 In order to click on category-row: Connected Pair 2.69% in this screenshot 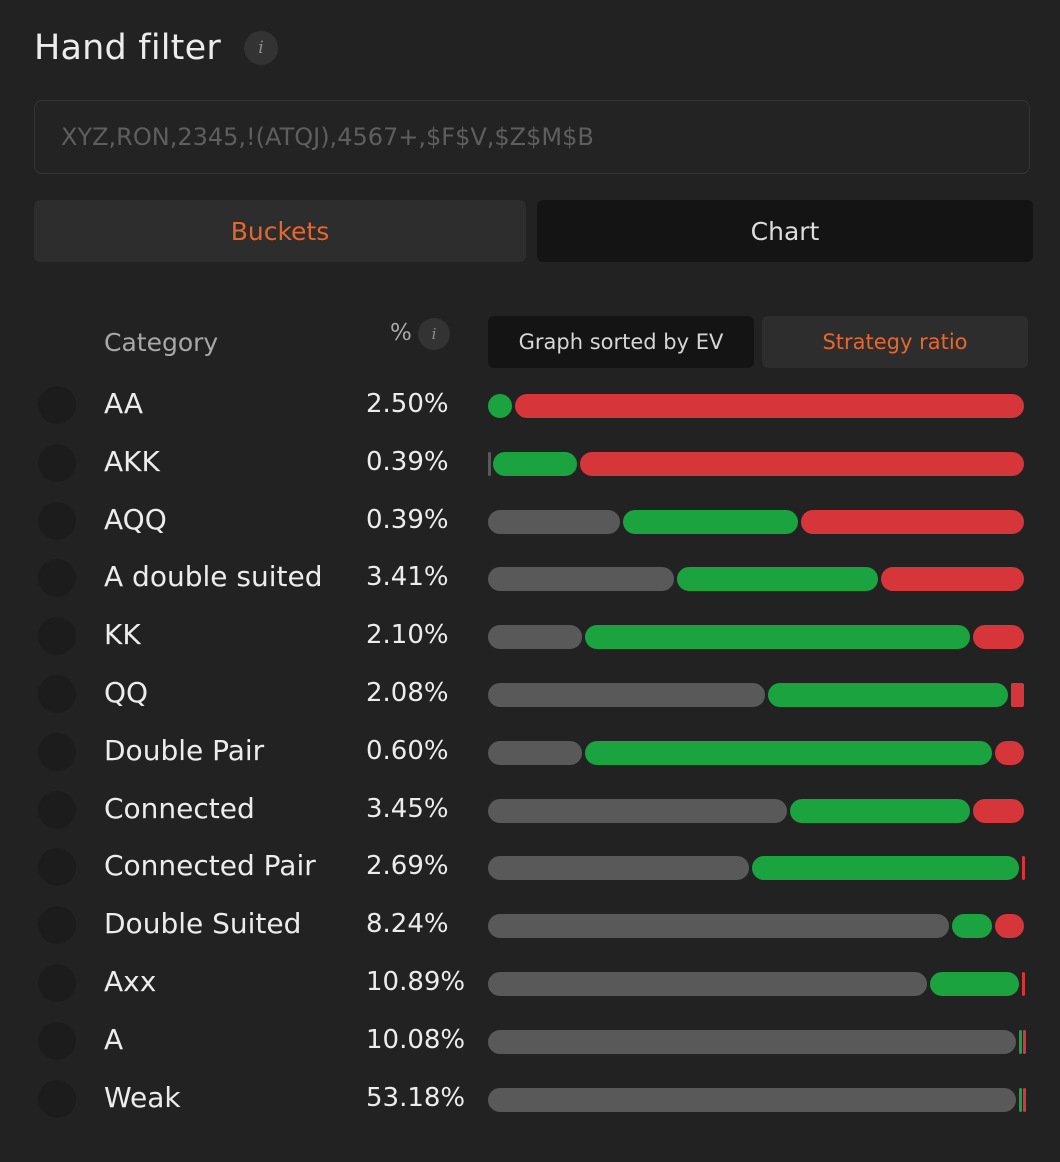, I will do `click(530, 868)`.